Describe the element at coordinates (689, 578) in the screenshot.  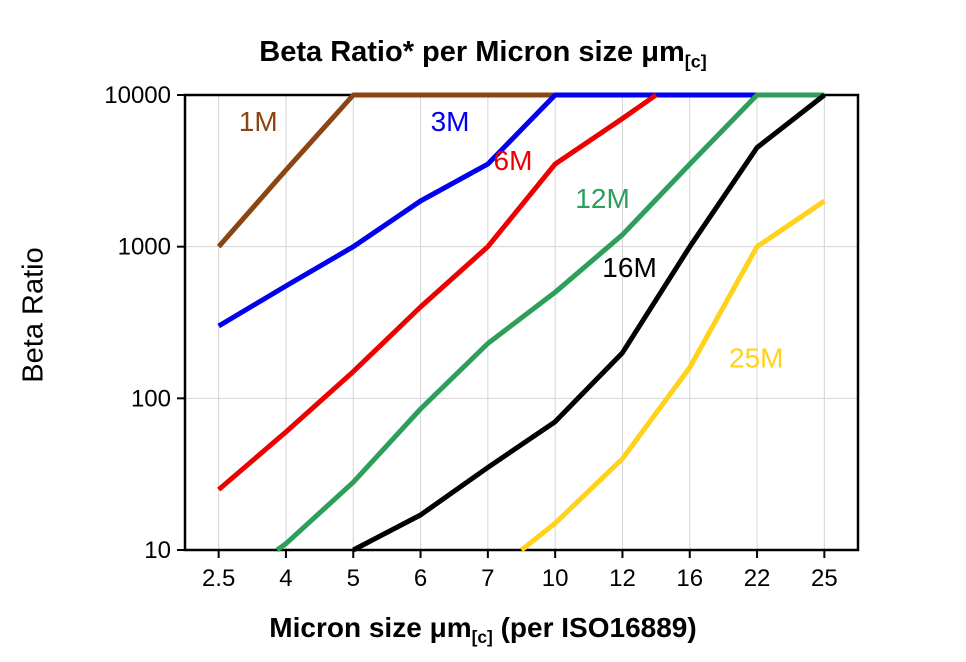
I see `x-tick-label: 16` at that location.